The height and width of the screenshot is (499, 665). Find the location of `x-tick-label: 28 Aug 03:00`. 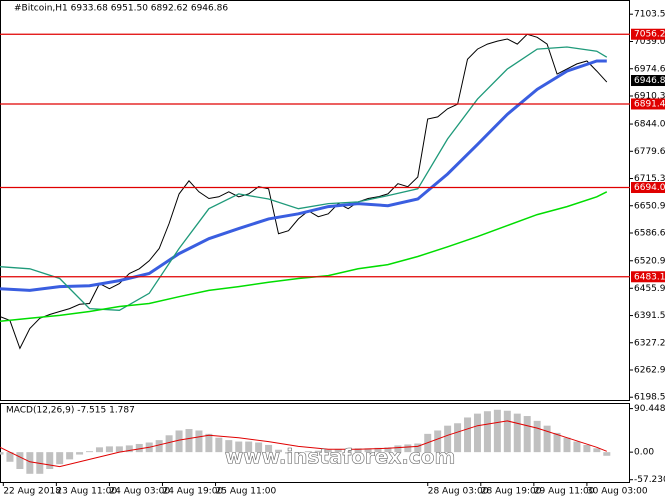

x-tick-label: 28 Aug 03:00 is located at coordinates (458, 492).